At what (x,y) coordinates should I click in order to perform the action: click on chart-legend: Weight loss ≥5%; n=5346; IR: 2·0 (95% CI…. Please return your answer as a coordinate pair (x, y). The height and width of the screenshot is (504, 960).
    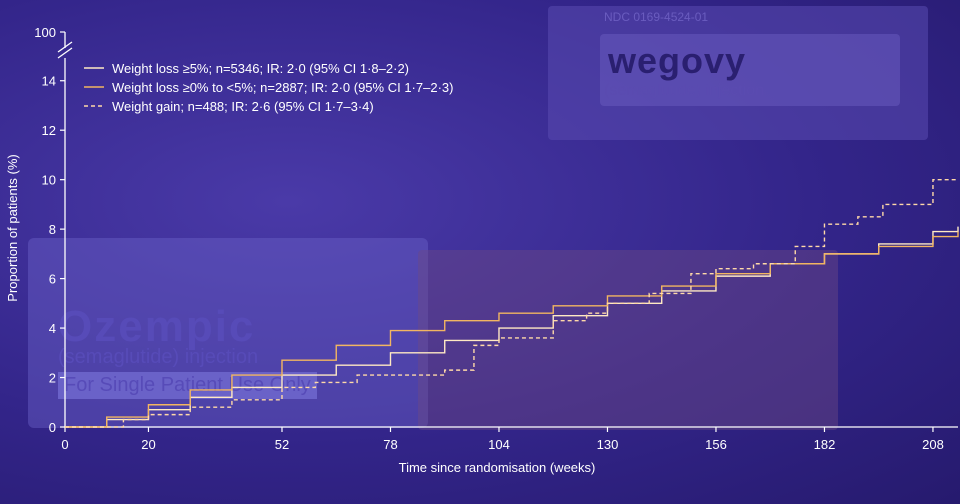
    Looking at the image, I should click on (268, 87).